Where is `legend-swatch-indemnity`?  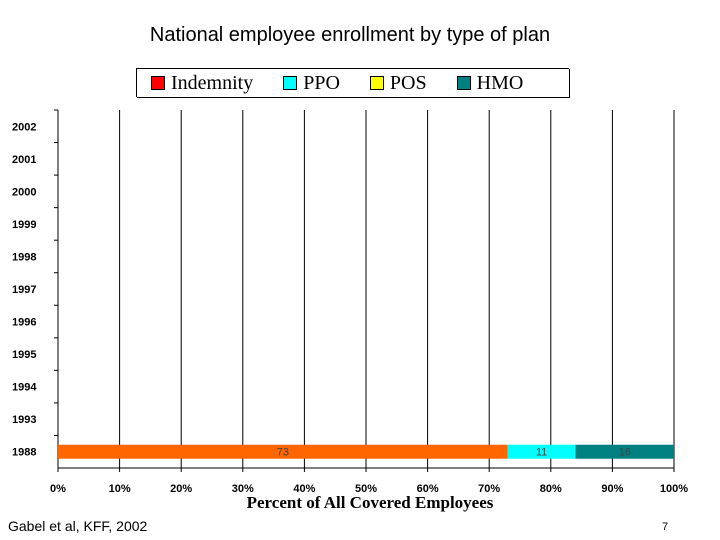
legend-swatch-indemnity is located at coordinates (158, 83).